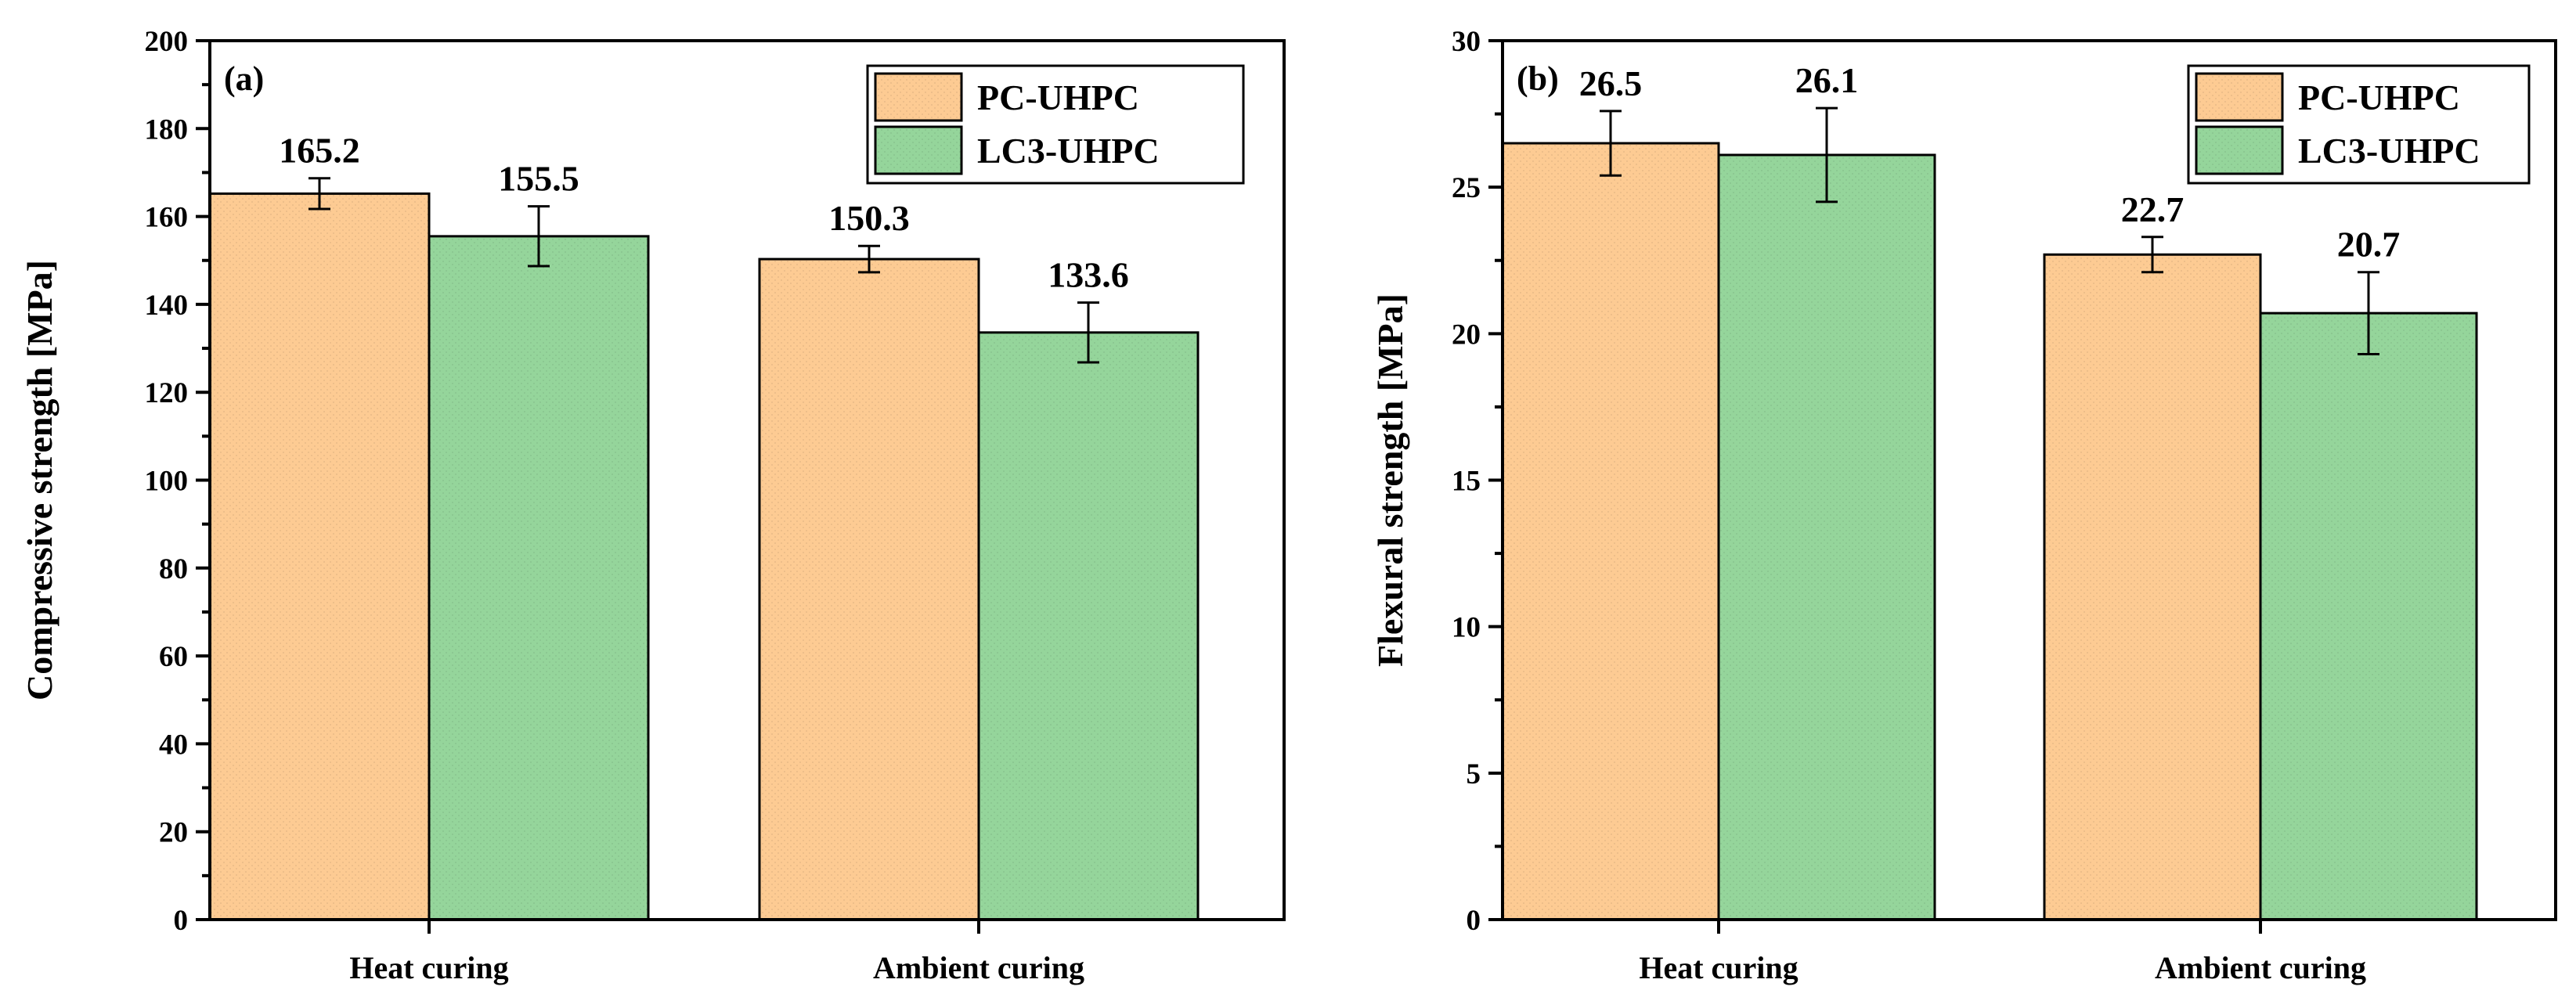 Image resolution: width=2576 pixels, height=1001 pixels. Describe the element at coordinates (869, 218) in the screenshot. I see `data-label: 150.3` at that location.